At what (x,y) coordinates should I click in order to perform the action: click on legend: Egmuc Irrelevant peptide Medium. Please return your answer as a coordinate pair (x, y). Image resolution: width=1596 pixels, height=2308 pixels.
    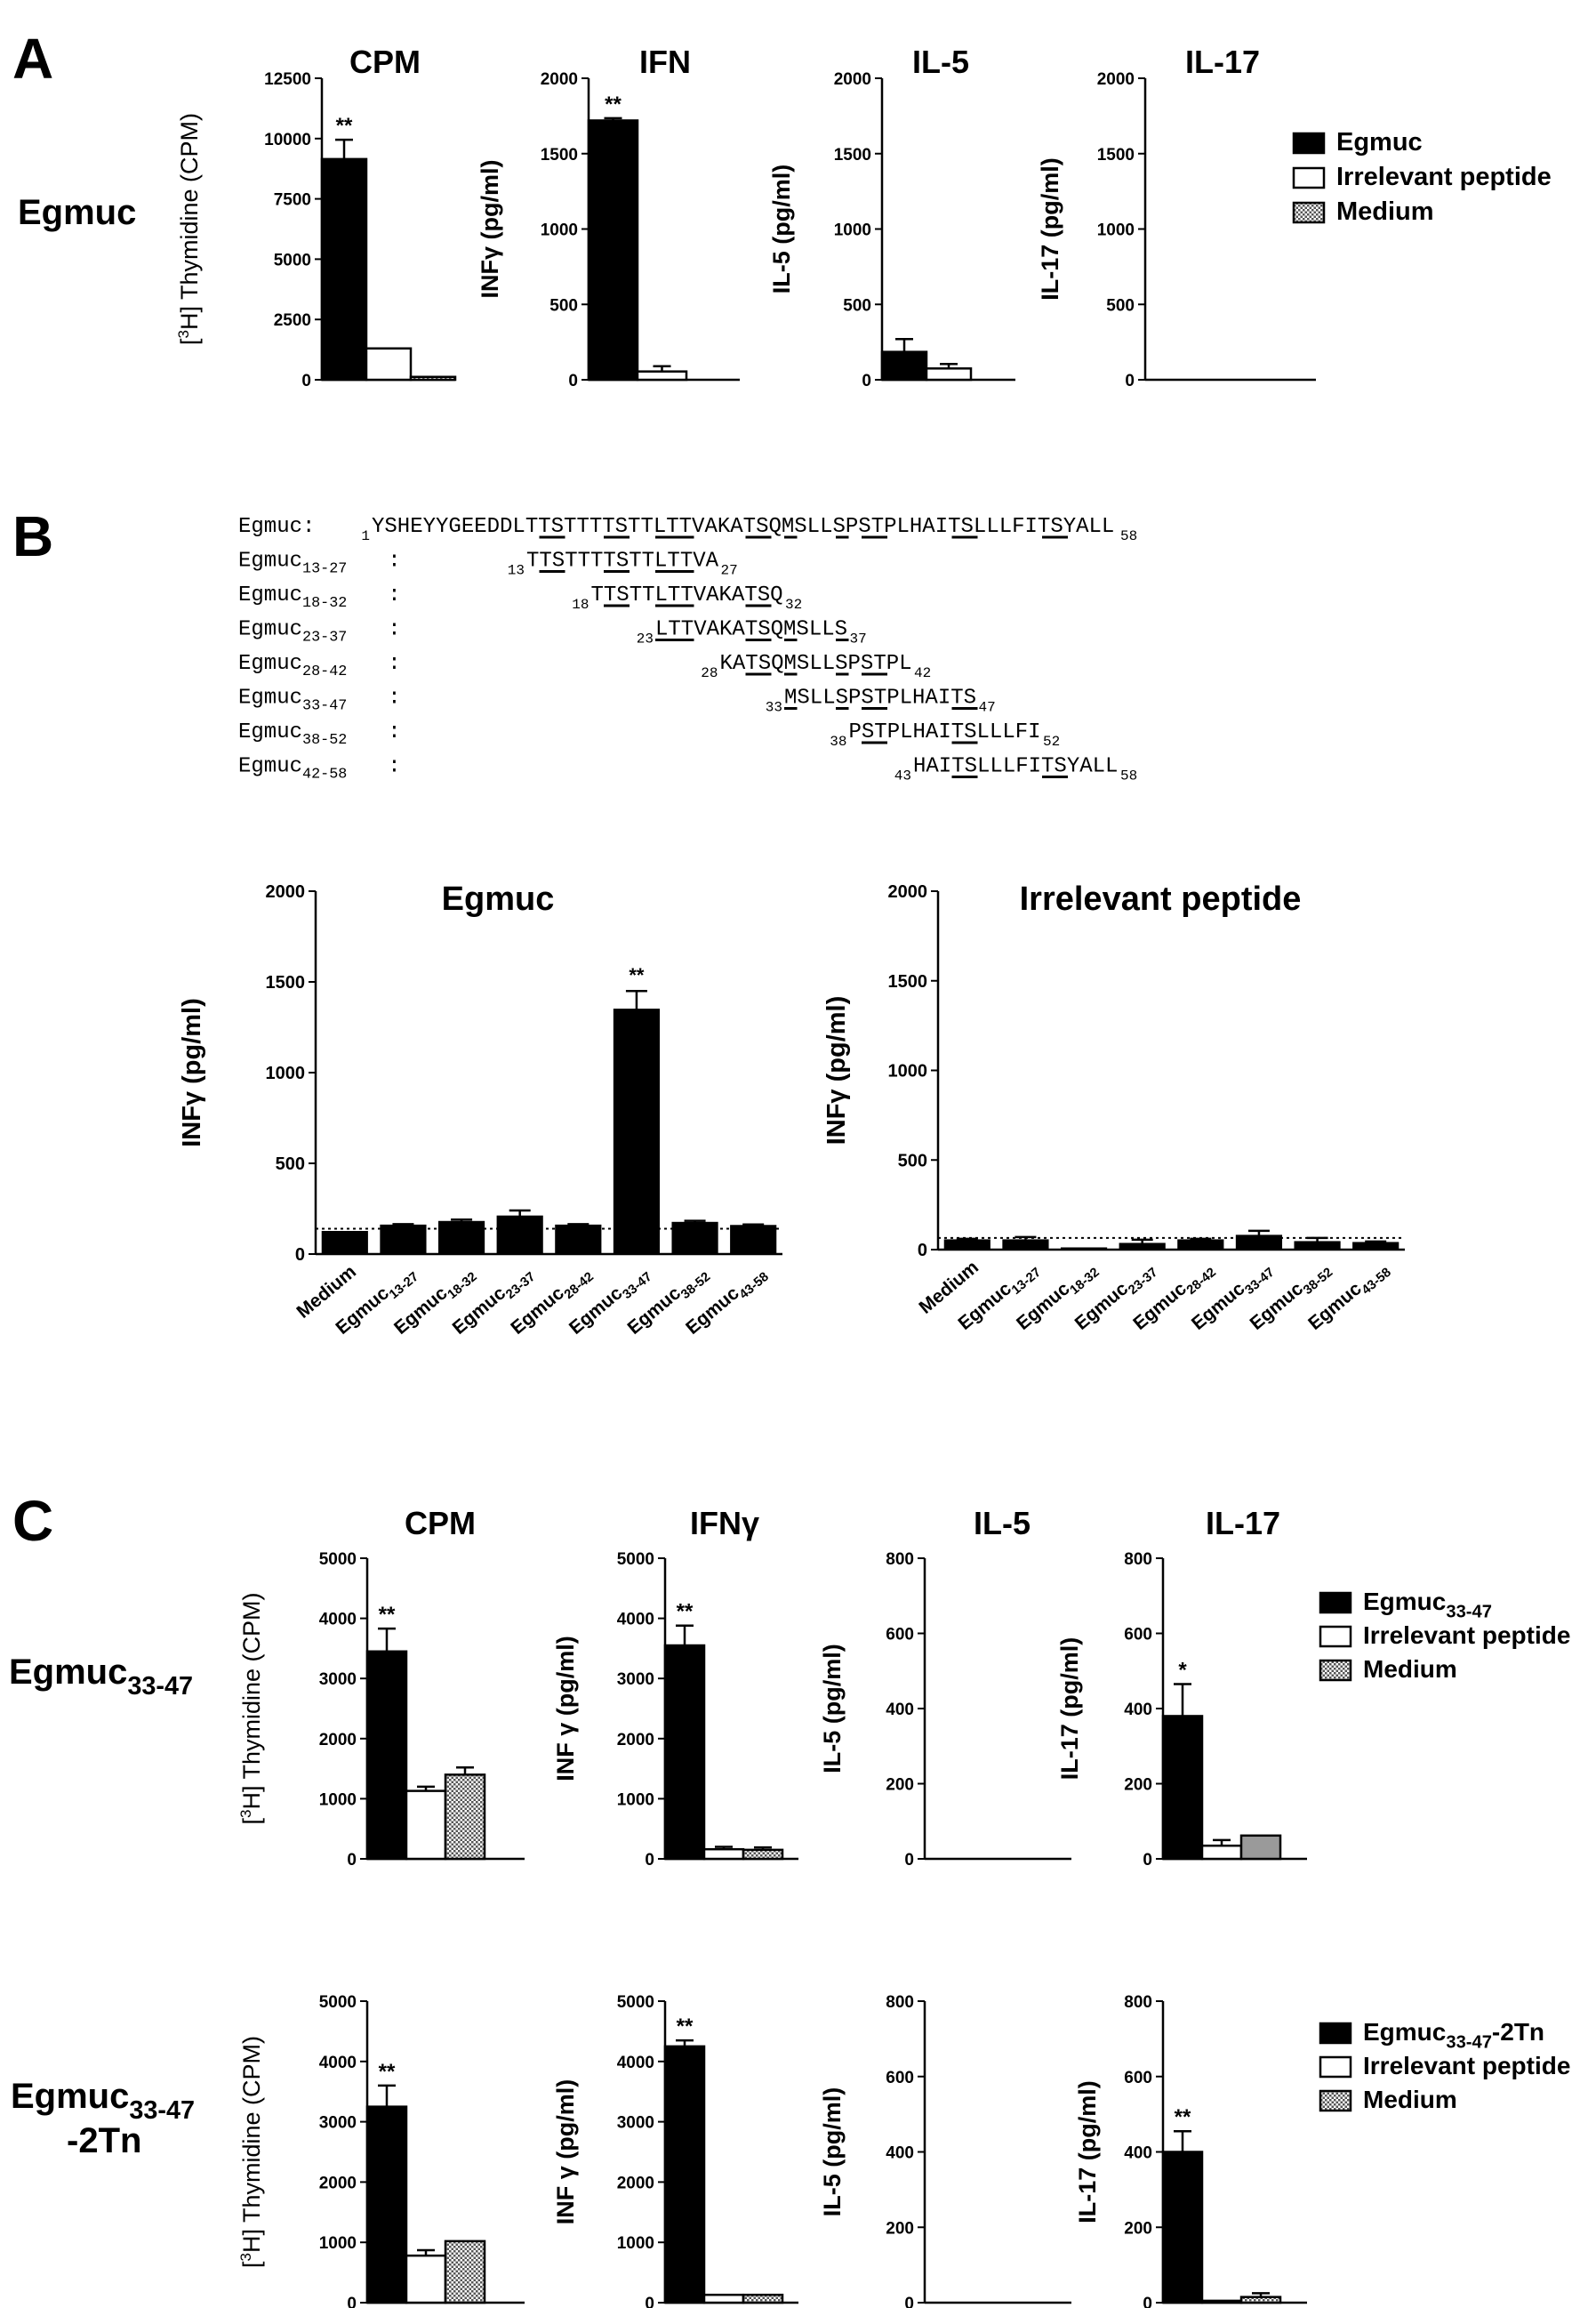
    Looking at the image, I should click on (1422, 177).